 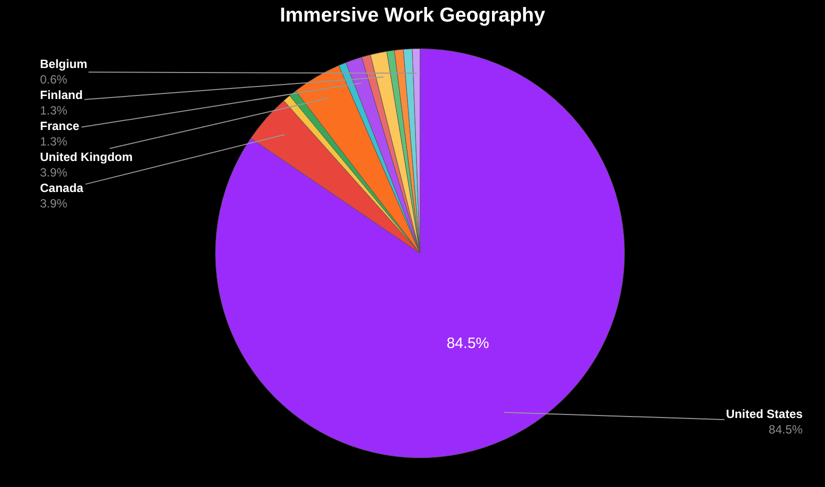 What do you see at coordinates (62, 188) in the screenshot?
I see `slice-label: Canada` at bounding box center [62, 188].